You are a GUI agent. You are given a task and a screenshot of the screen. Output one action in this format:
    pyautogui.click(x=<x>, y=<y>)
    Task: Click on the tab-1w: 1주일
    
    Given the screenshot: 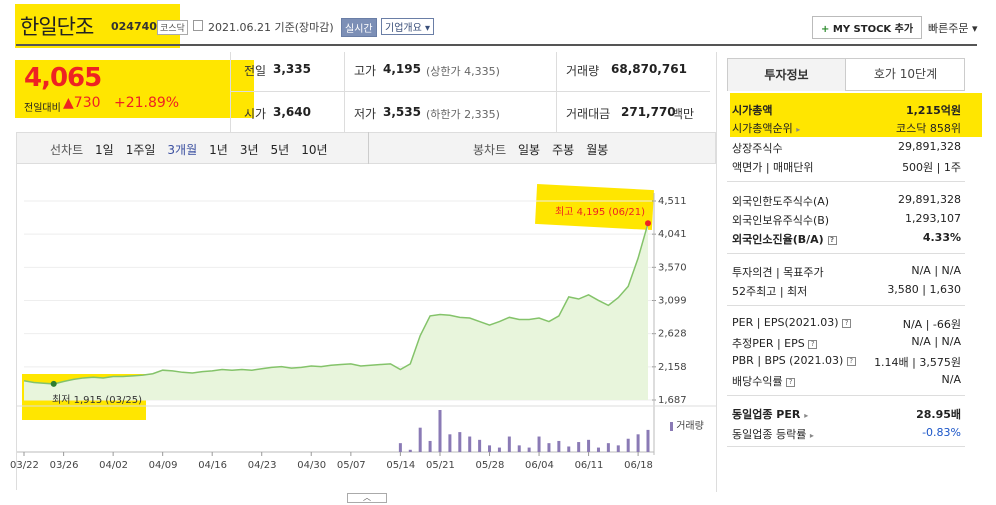 What is the action you would take?
    pyautogui.click(x=140, y=150)
    